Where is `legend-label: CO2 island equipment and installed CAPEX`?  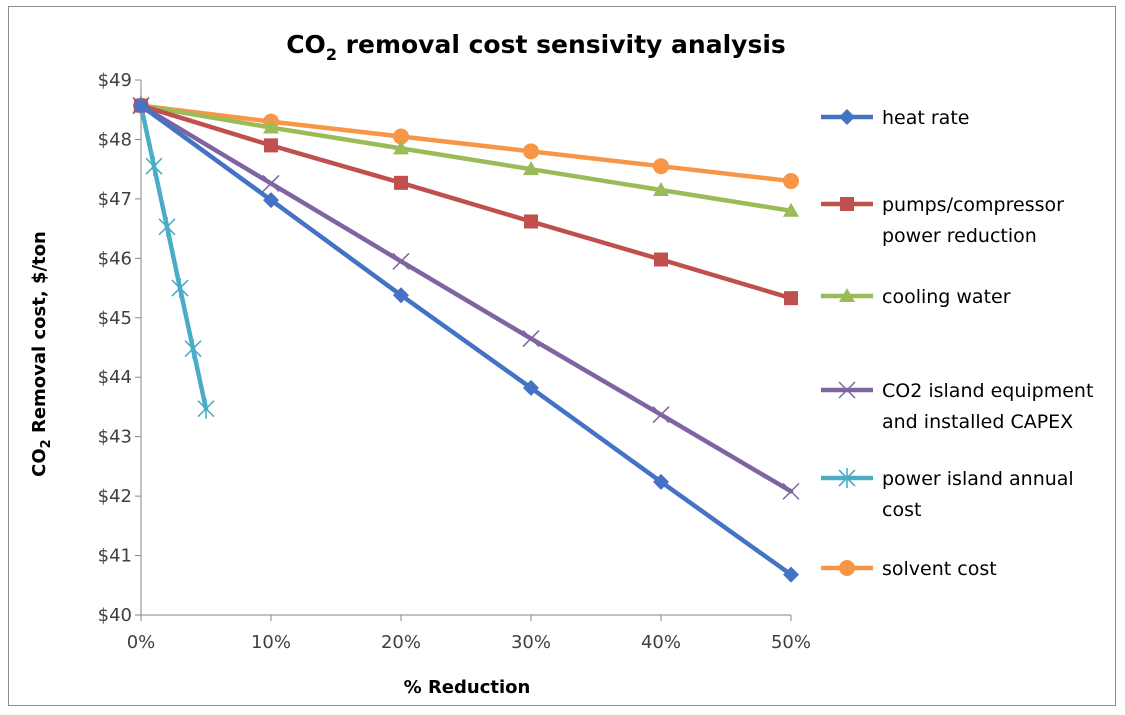 legend-label: CO2 island equipment and installed CAPEX is located at coordinates (987, 406).